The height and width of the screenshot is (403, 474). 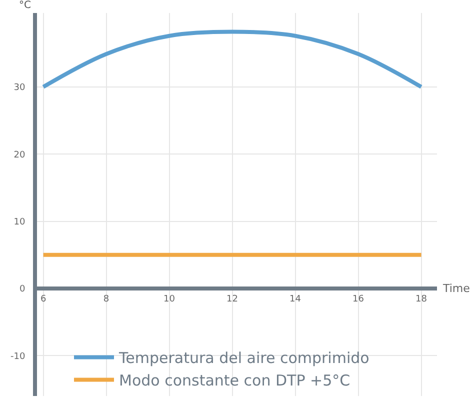 I want to click on x-tick-label: 16, so click(x=358, y=299).